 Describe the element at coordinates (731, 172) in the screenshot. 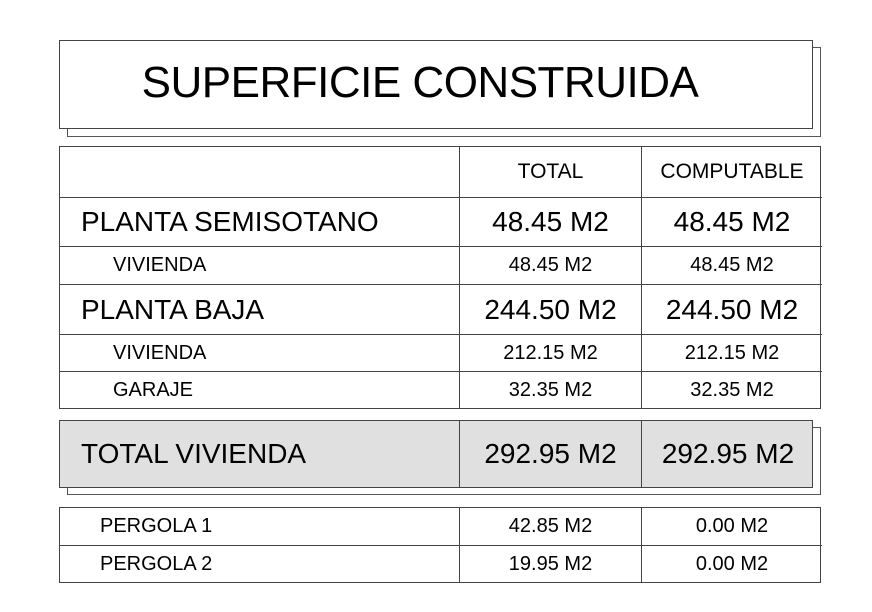

I see `header-computable: COMPUTABLE` at that location.